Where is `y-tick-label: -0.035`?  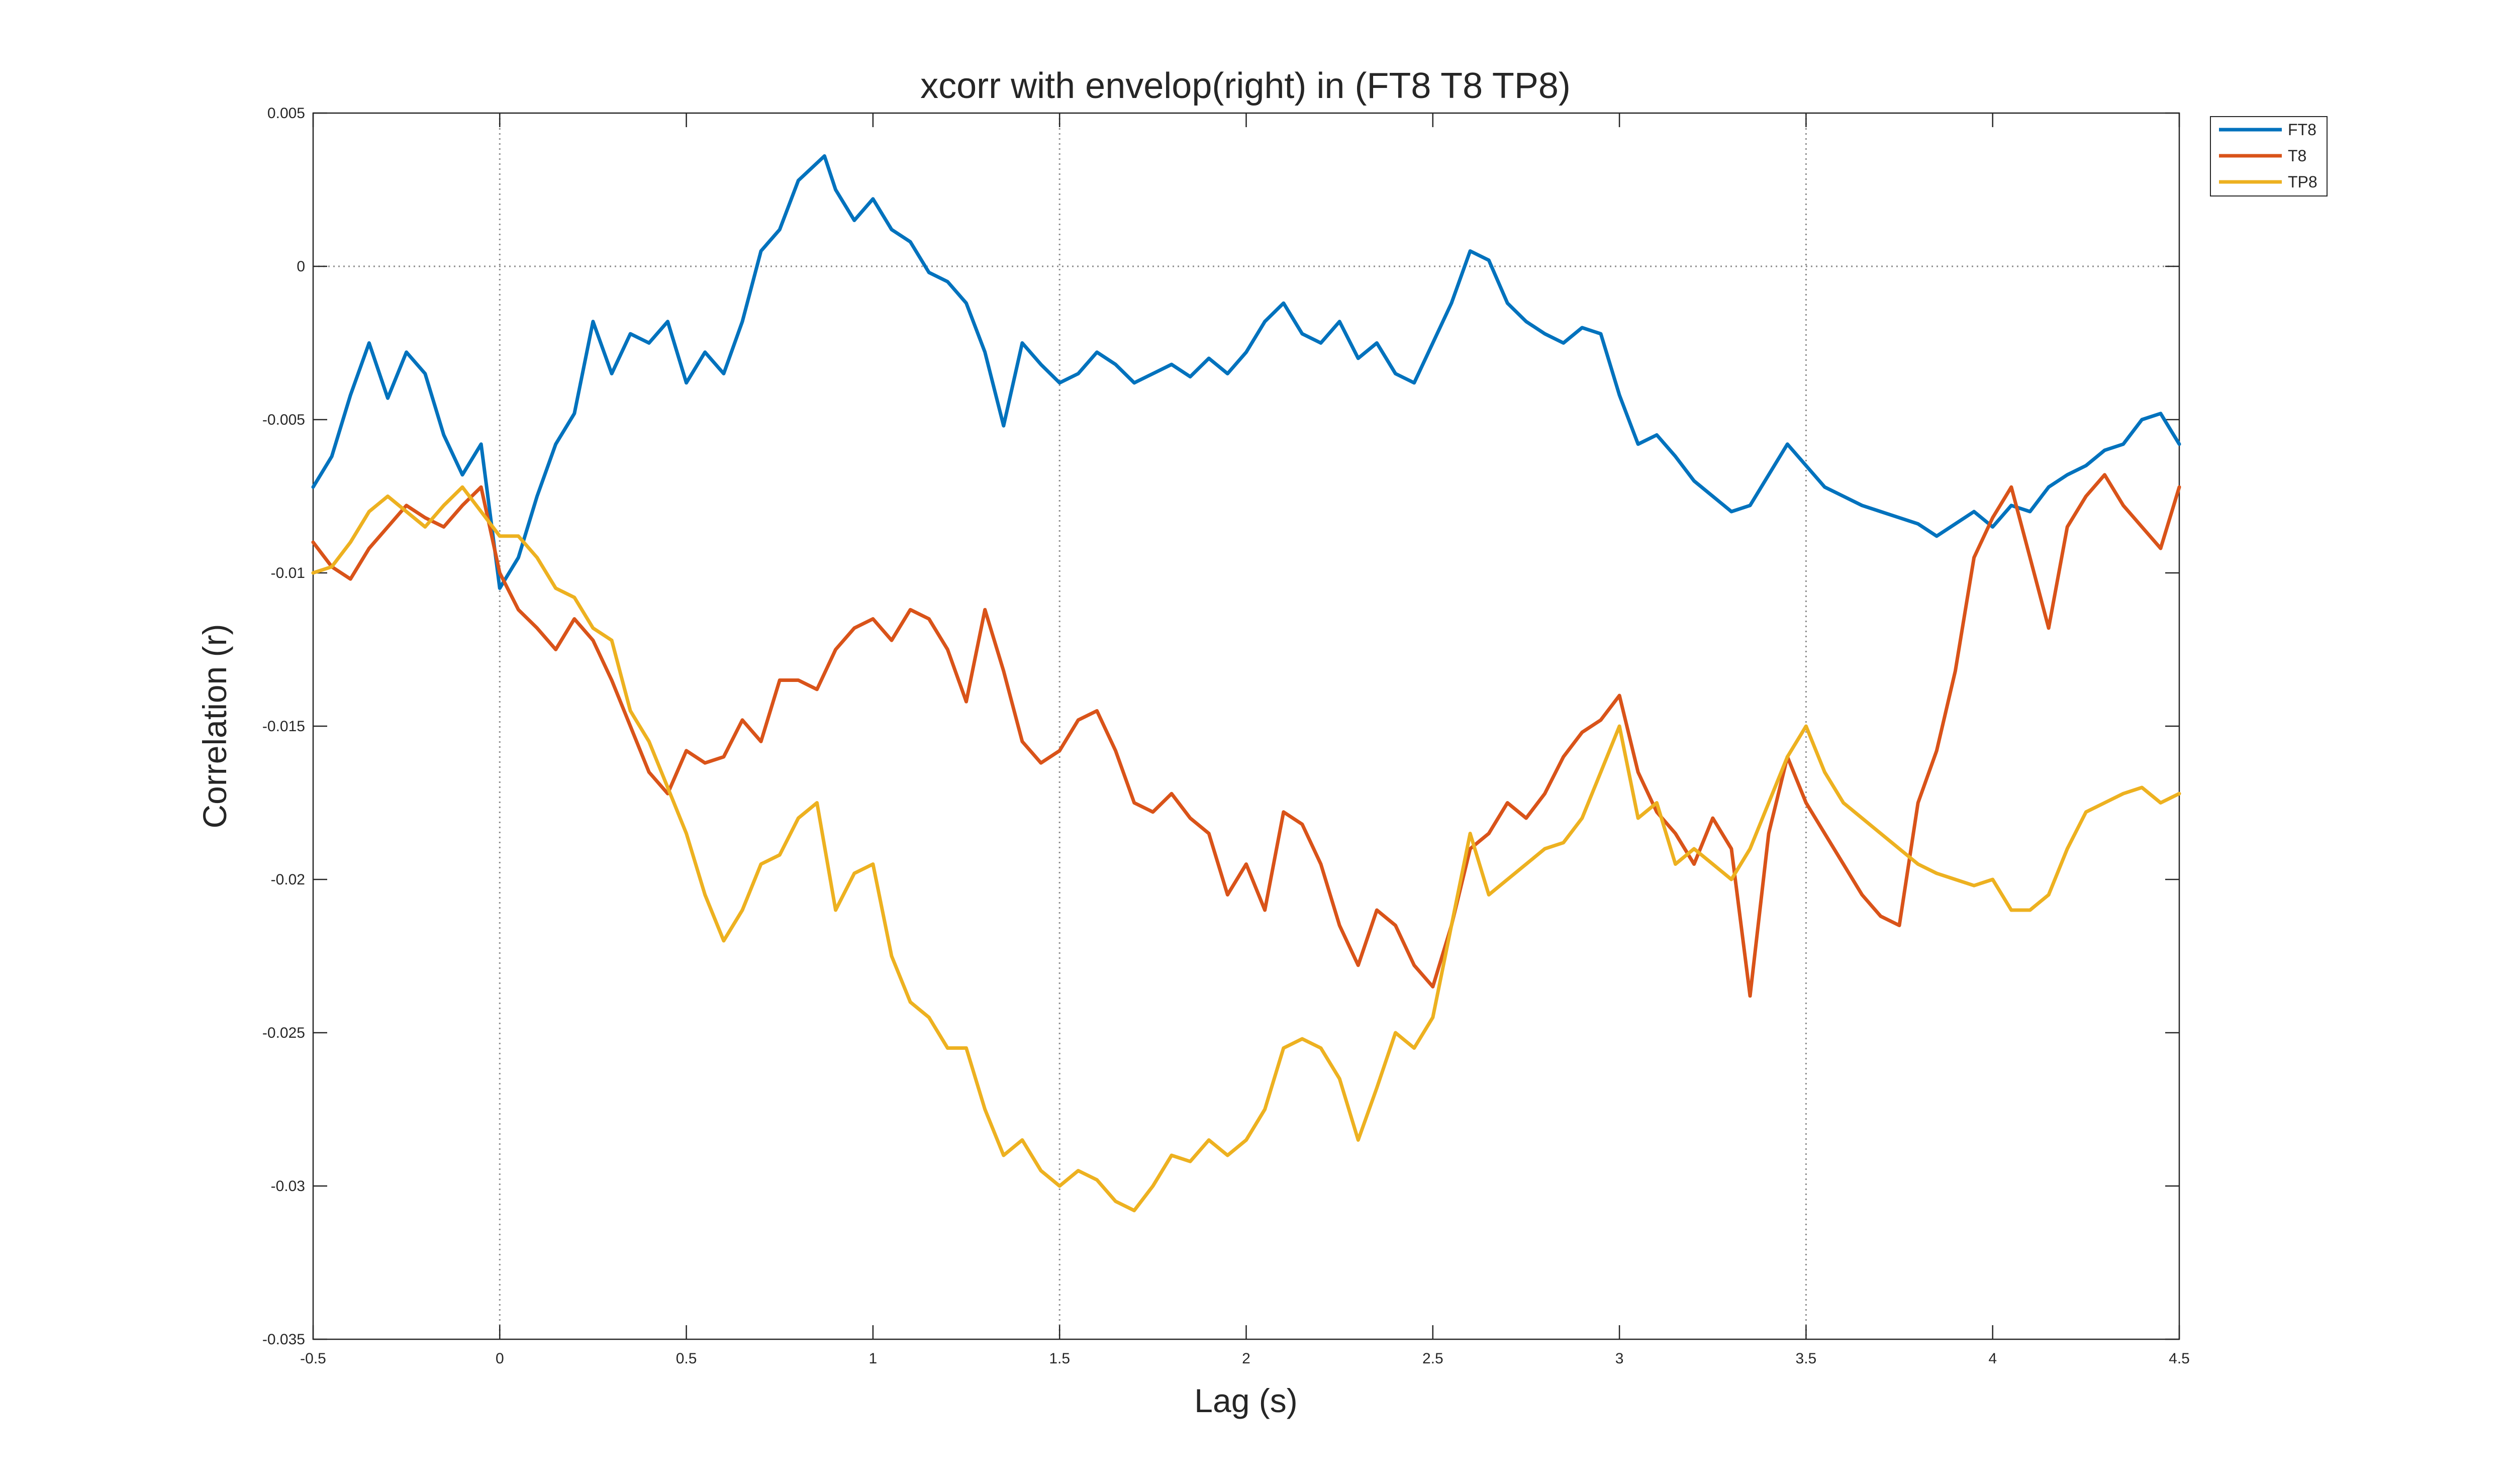 y-tick-label: -0.035 is located at coordinates (284, 1340).